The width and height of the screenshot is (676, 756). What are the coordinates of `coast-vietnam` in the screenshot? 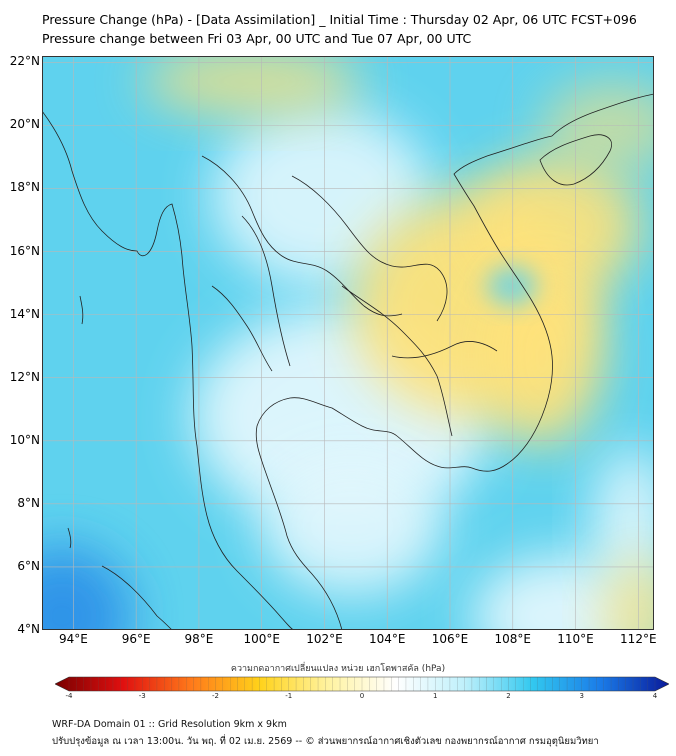 It's located at (503, 300).